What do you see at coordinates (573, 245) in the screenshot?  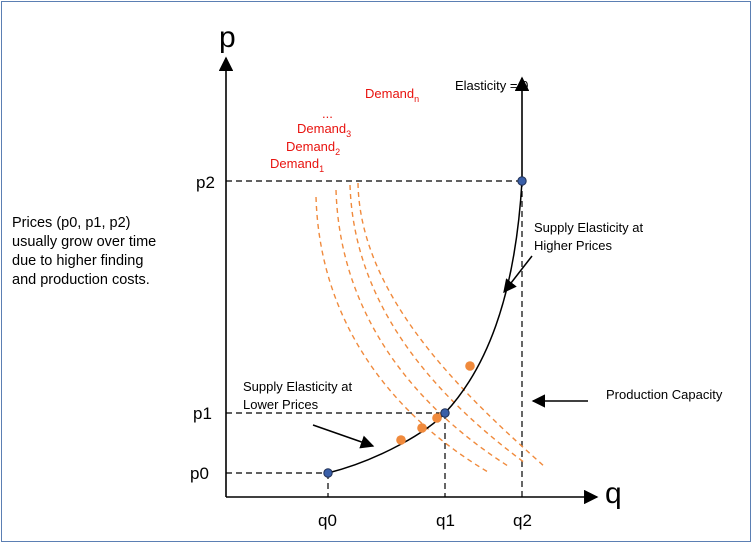 I see `supply-high-label-line2: Higher Prices` at bounding box center [573, 245].